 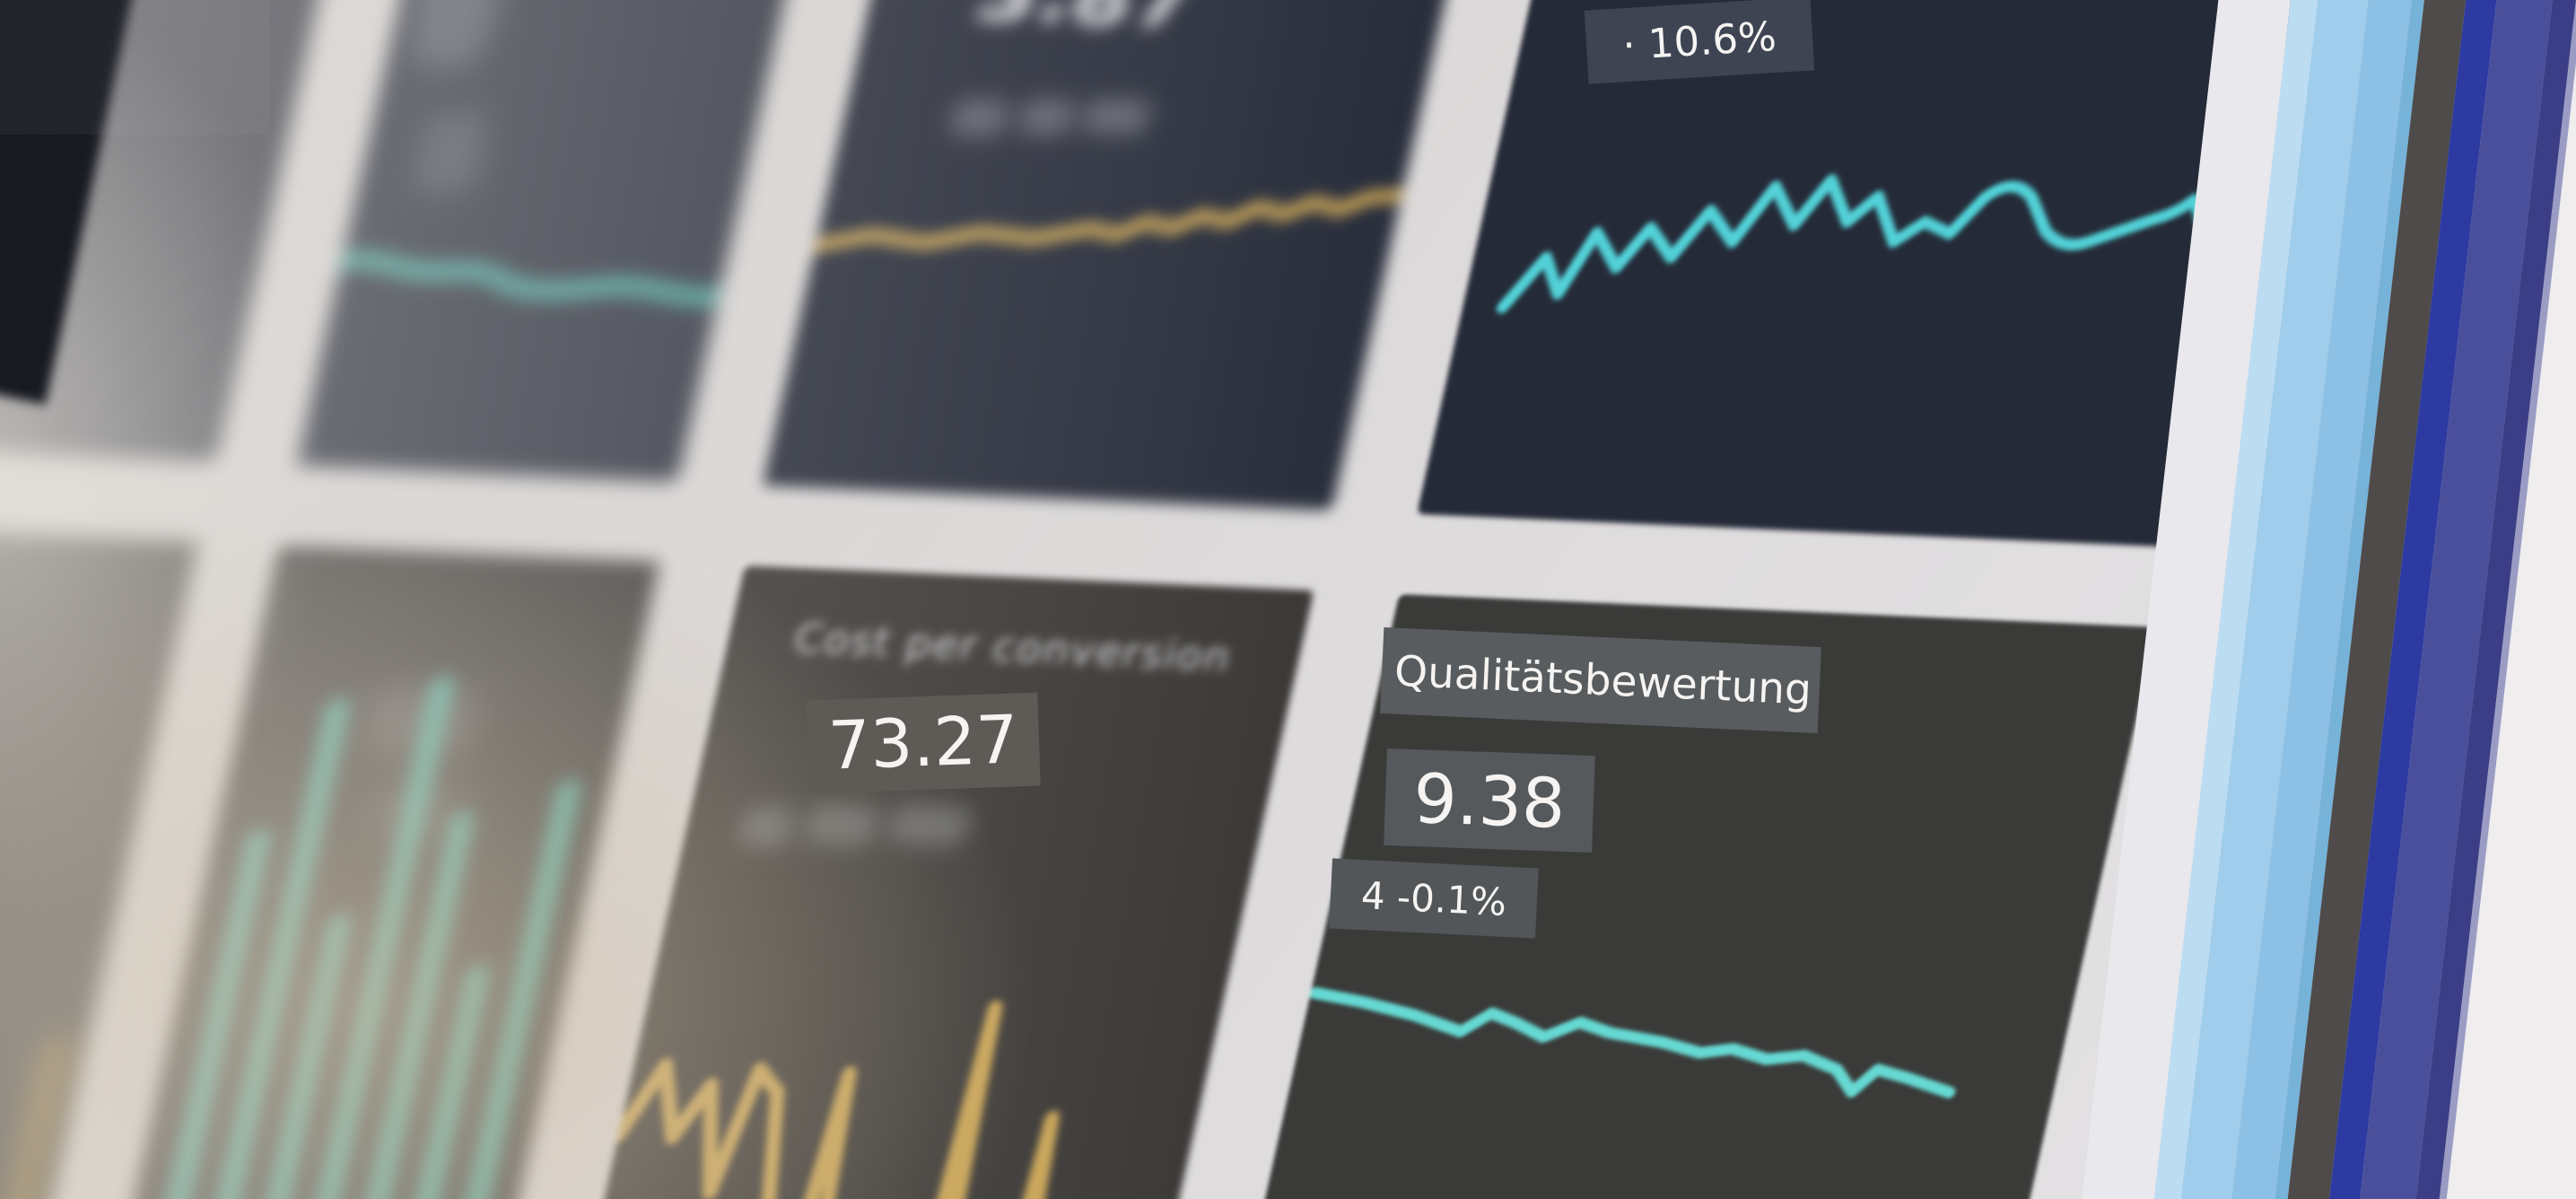 I want to click on metric-value-quality-rating: 9.38, so click(x=1490, y=800).